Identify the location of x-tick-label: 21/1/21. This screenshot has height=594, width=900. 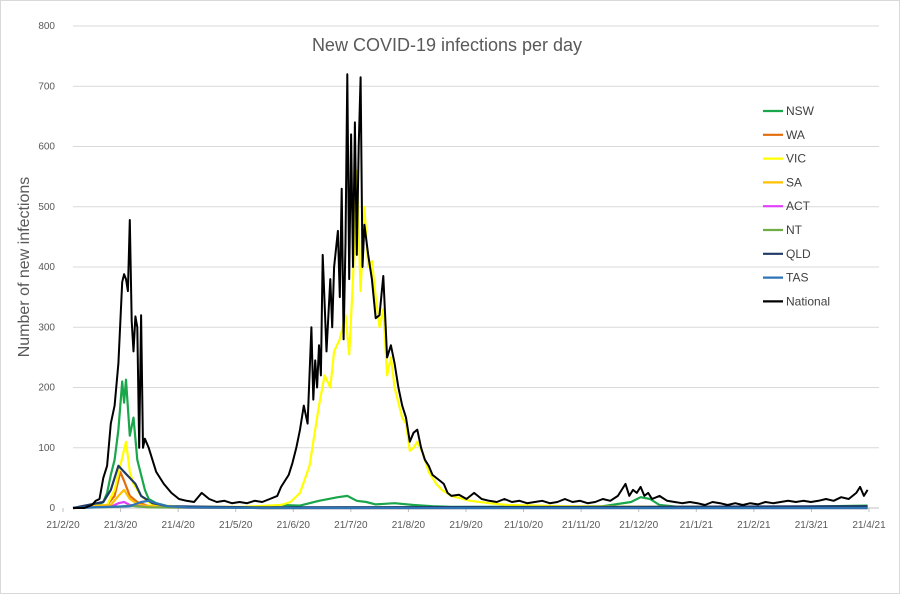
(697, 525).